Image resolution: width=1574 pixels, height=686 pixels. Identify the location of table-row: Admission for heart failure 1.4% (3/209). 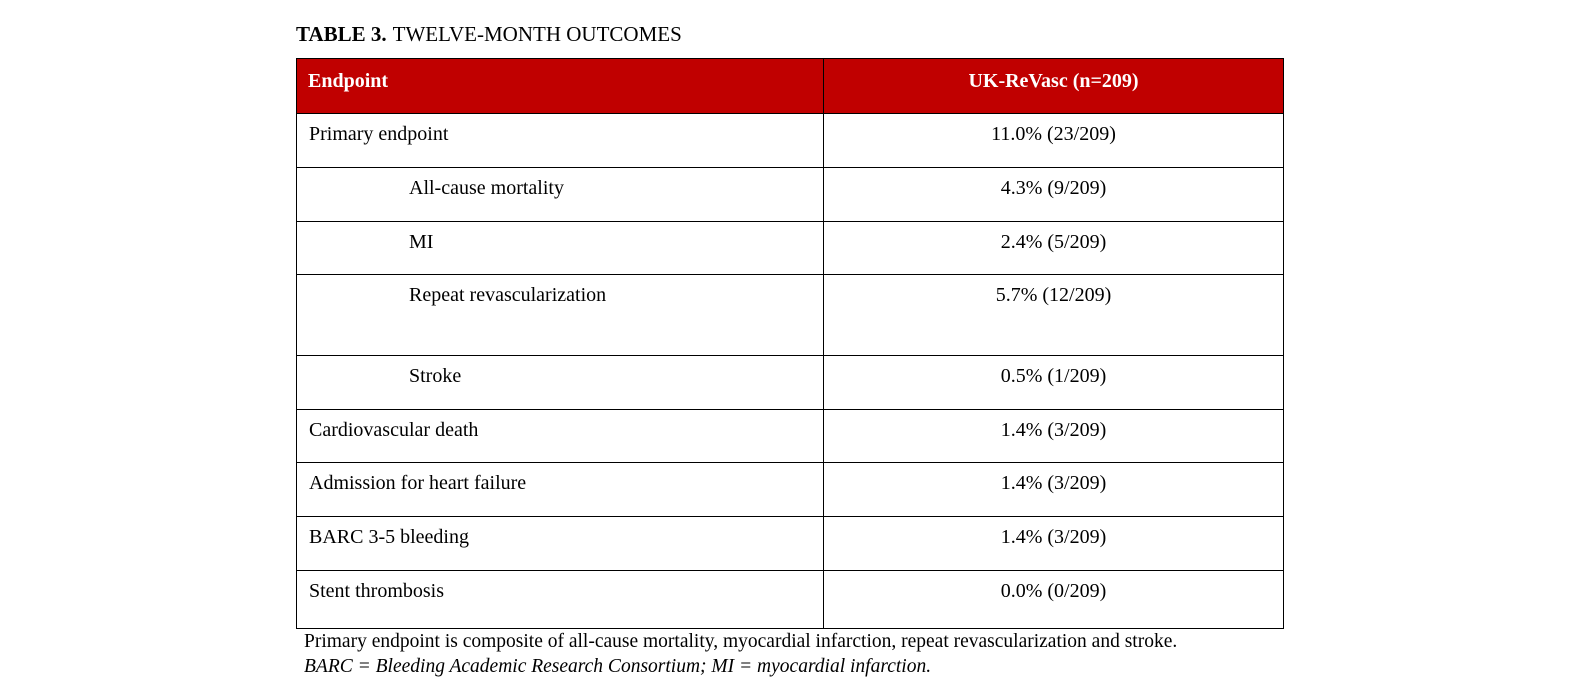
(790, 489).